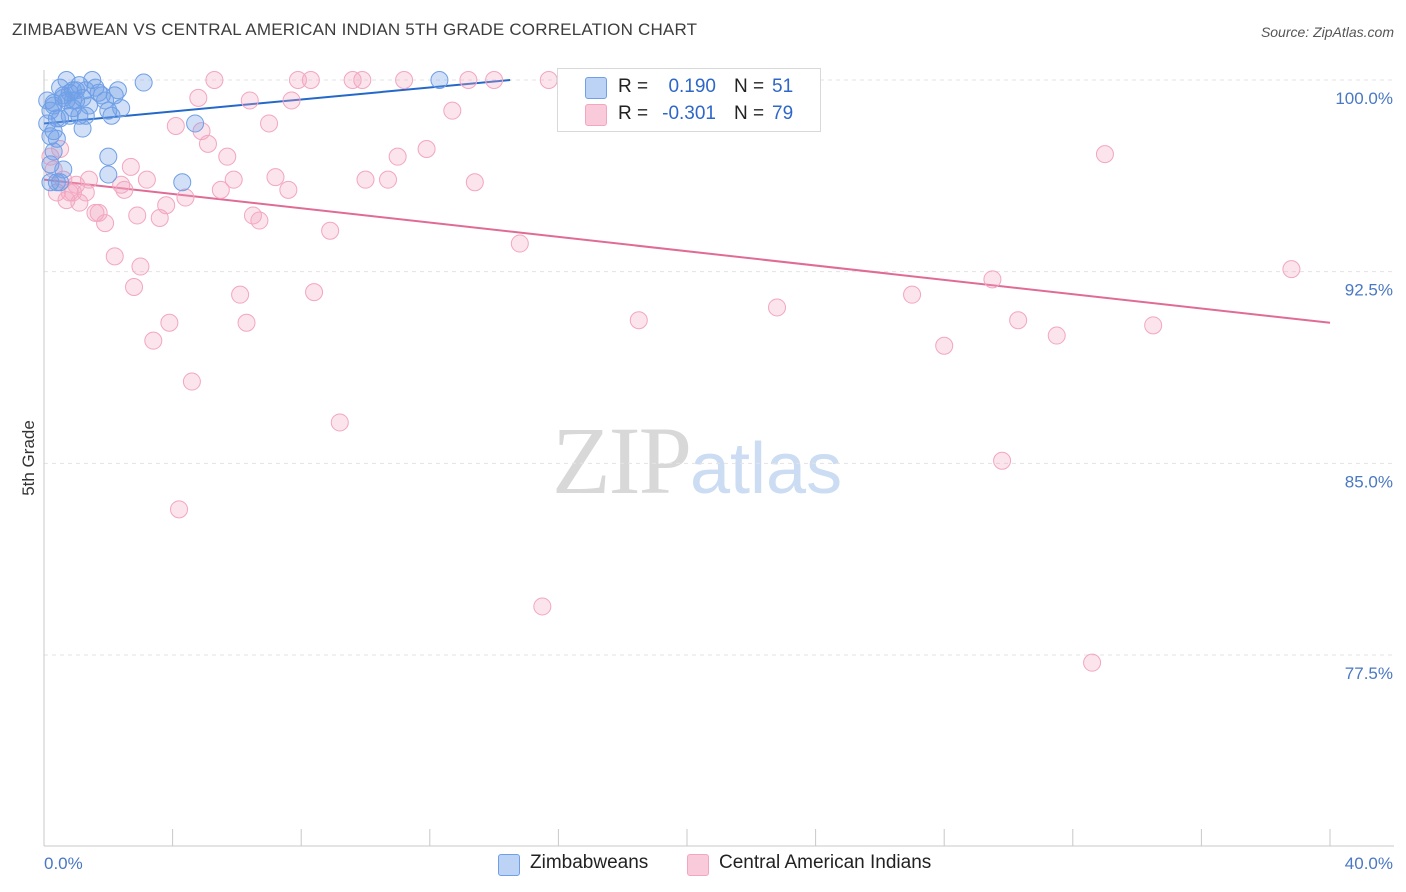  I want to click on legend-r-value: -0.301, so click(689, 113).